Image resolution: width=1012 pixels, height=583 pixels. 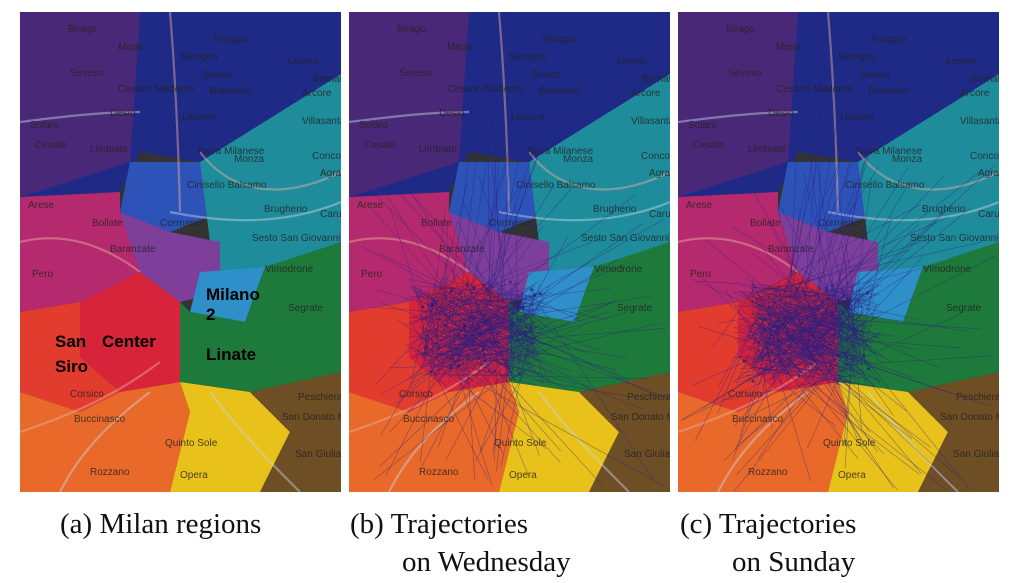 What do you see at coordinates (559, 39) in the screenshot?
I see `place-name-label: Triuggio` at bounding box center [559, 39].